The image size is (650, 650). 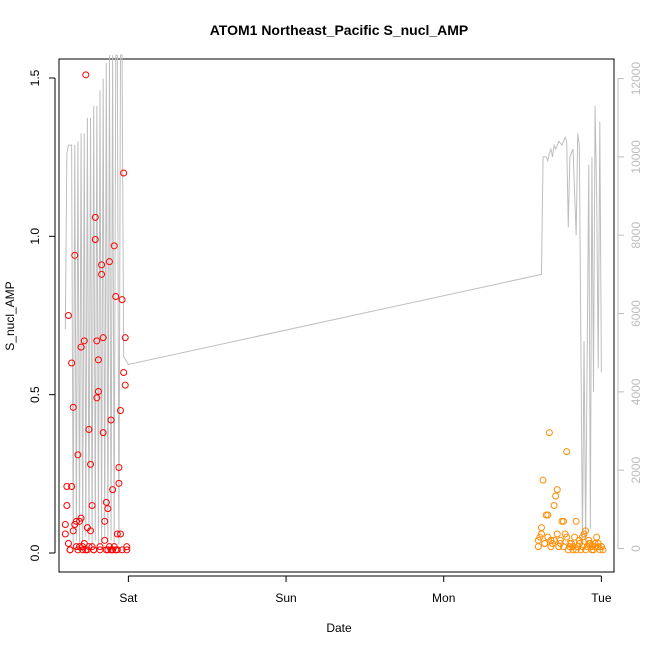 I want to click on y-tick-label: 0.0, so click(x=35, y=552).